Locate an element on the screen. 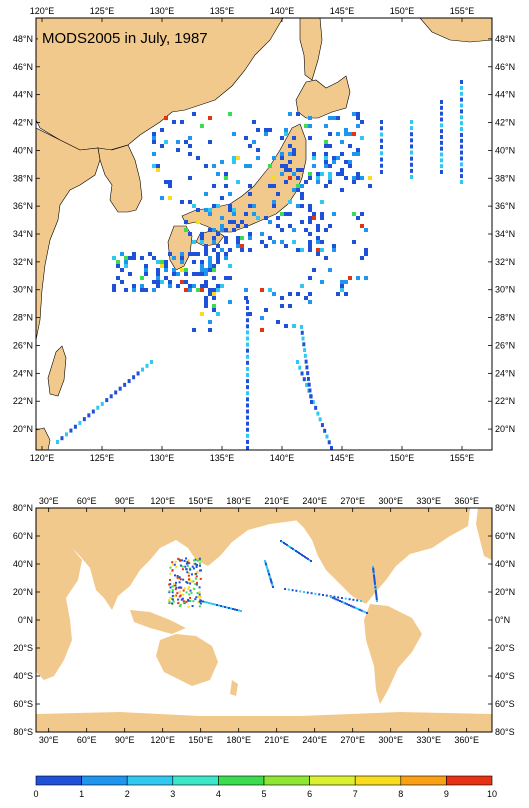 The width and height of the screenshot is (529, 808). antarctica-land is located at coordinates (264, 722).